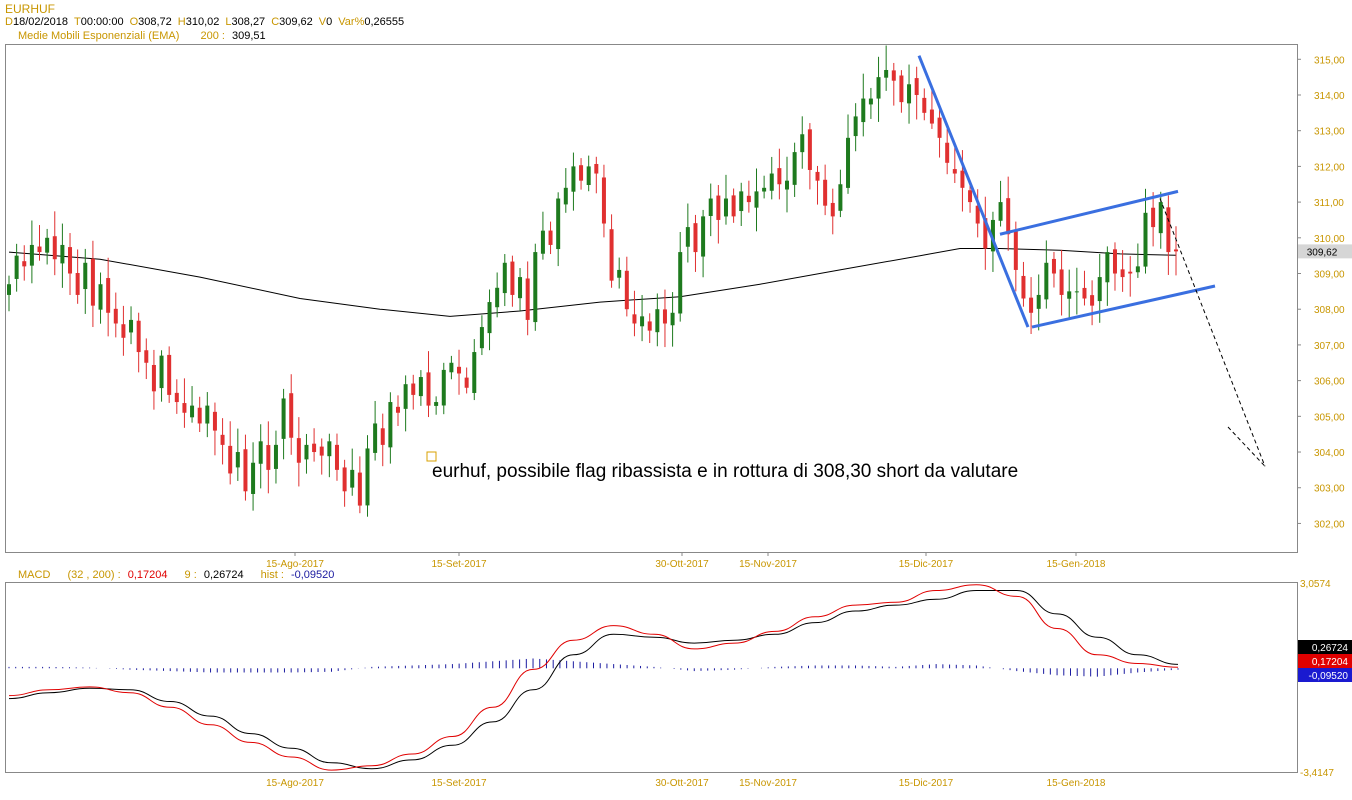  What do you see at coordinates (1329, 167) in the screenshot?
I see `price-tick-label: 312,00` at bounding box center [1329, 167].